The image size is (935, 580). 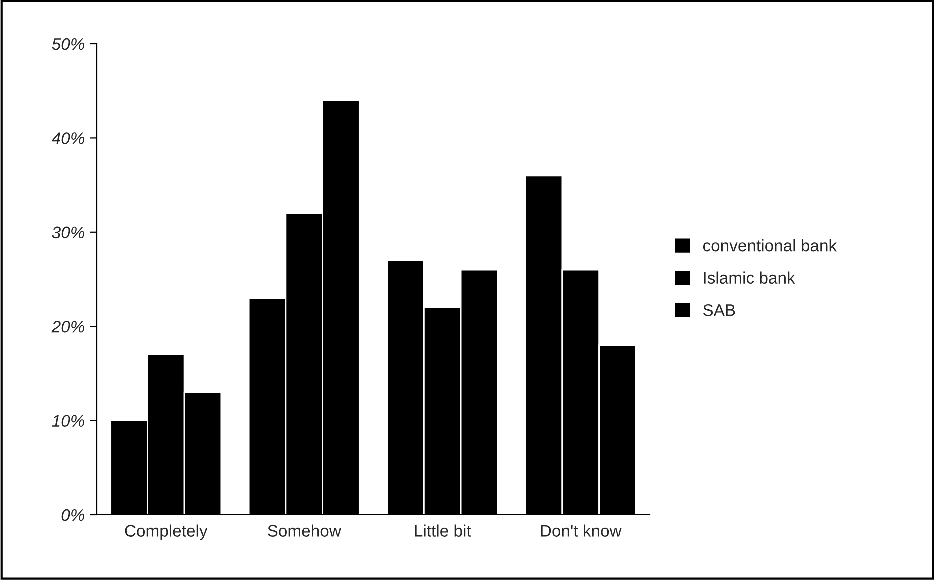 I want to click on legend-label: Islamic bank, so click(x=750, y=278).